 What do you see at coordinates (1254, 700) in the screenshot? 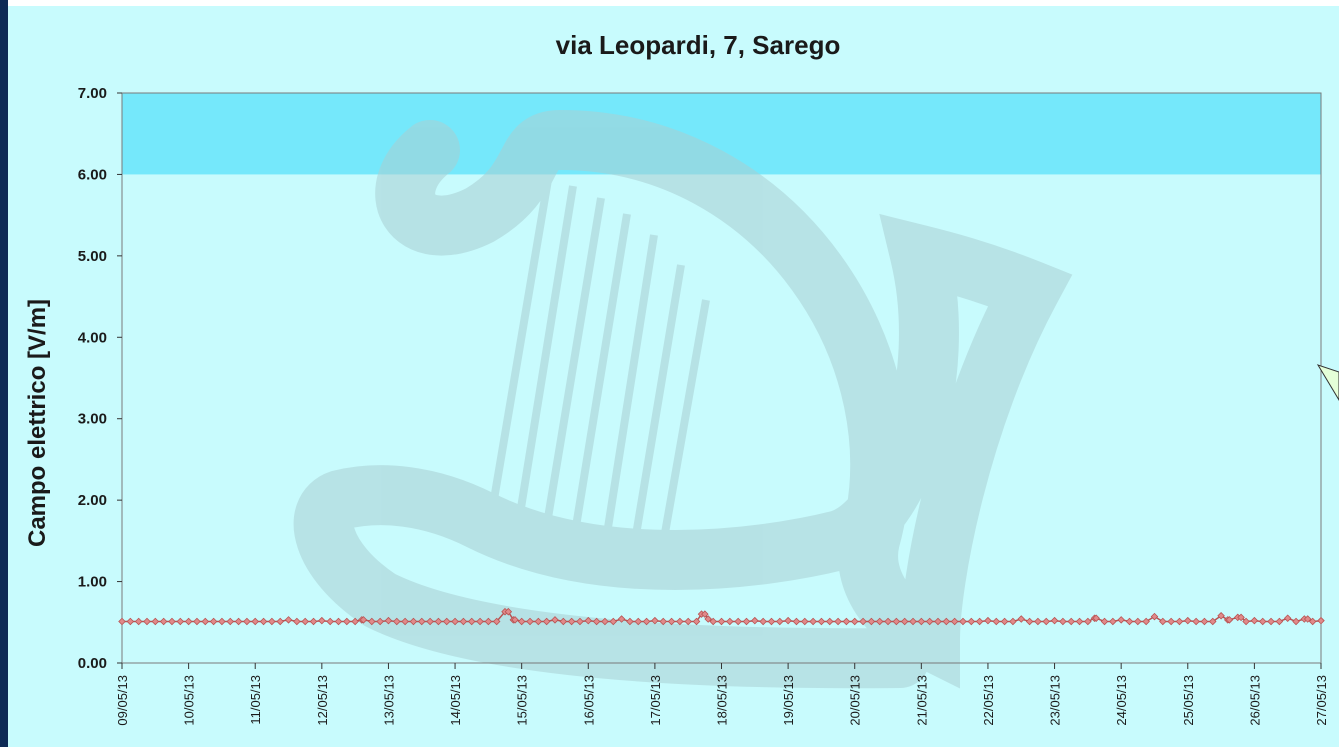
I see `x-tick-label: 26/05/13` at bounding box center [1254, 700].